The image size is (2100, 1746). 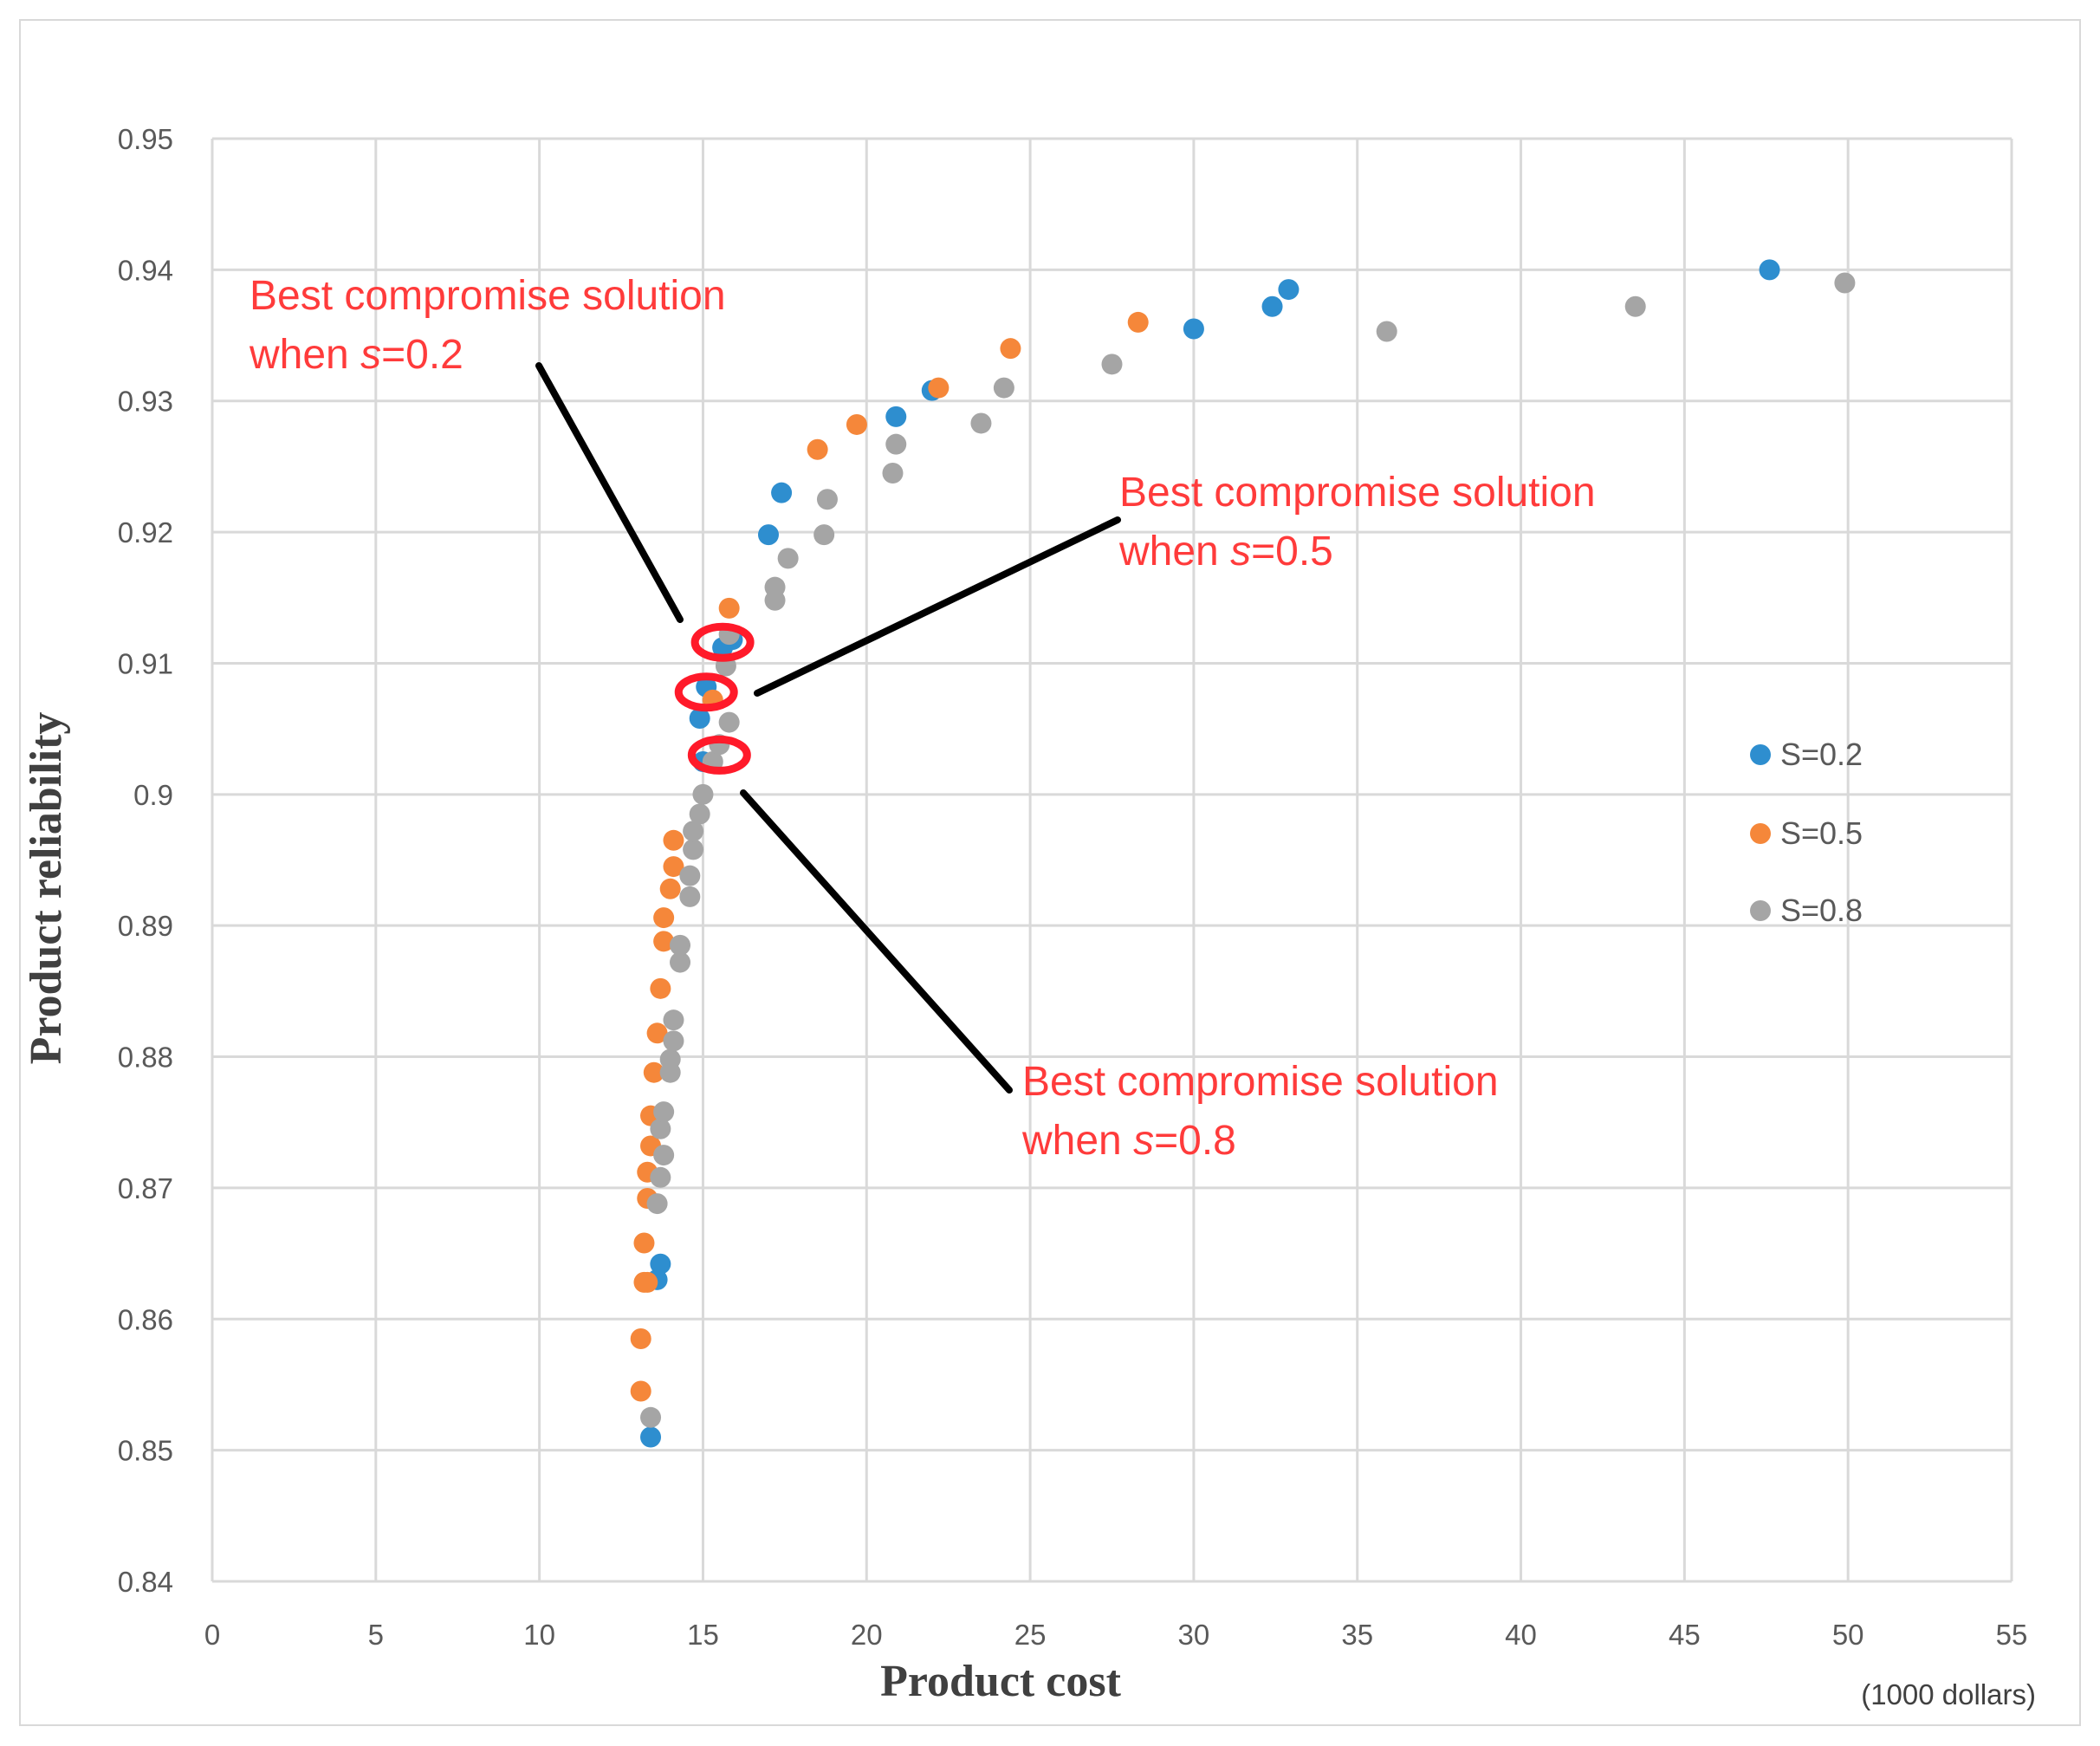 I want to click on annotation-s08: Best compromise solution when s=0.8, so click(x=1265, y=1111).